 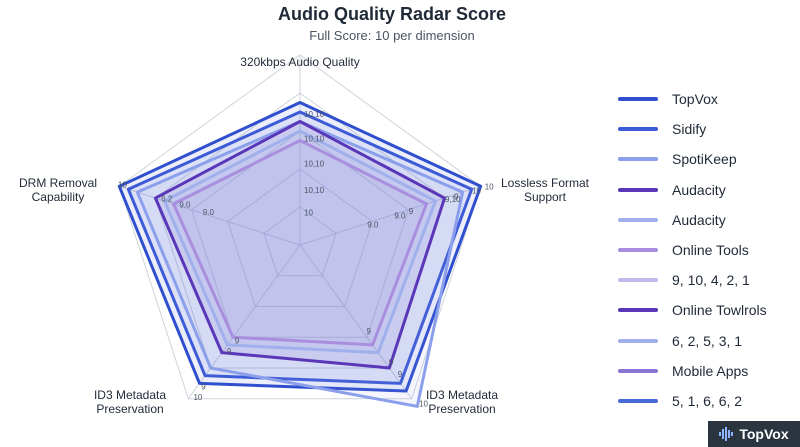 I want to click on chart-title: Audio Quality Radar Score, so click(x=392, y=14).